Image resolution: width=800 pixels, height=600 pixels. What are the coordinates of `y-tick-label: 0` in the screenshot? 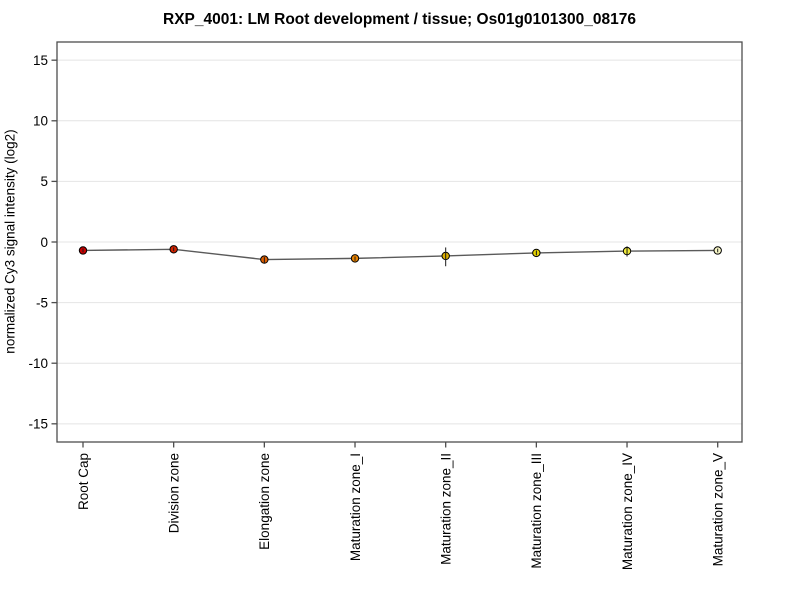 It's located at (44, 242).